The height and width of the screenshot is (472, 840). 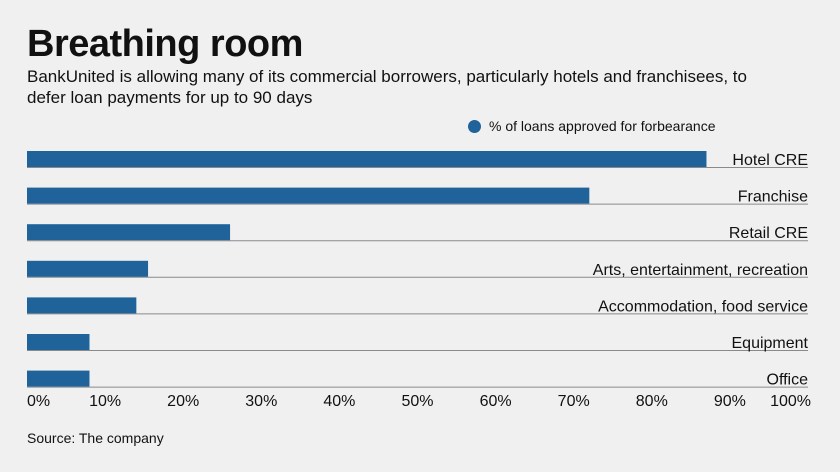 What do you see at coordinates (496, 401) in the screenshot?
I see `x-tick-label: 60%` at bounding box center [496, 401].